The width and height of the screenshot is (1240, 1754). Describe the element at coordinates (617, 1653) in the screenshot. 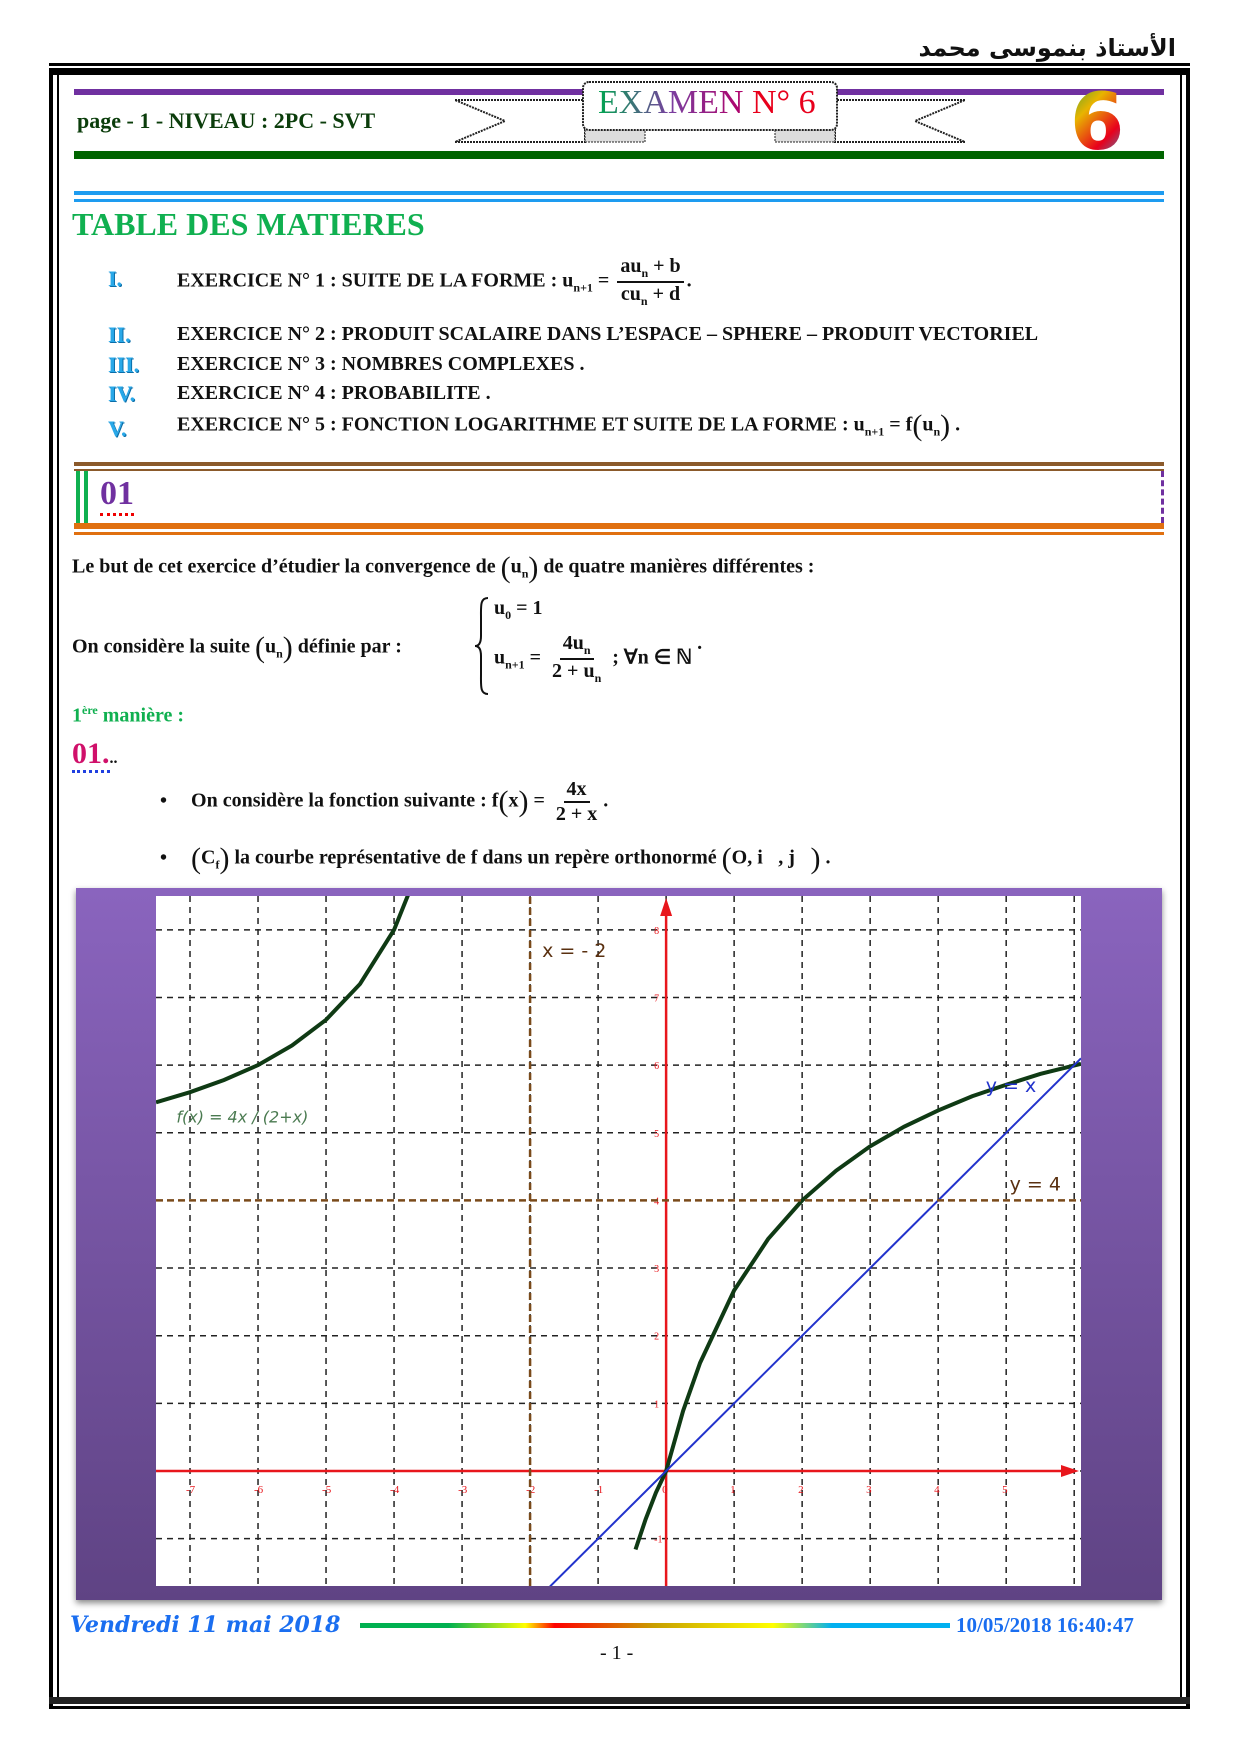

I see `page-number: - 1 -` at that location.